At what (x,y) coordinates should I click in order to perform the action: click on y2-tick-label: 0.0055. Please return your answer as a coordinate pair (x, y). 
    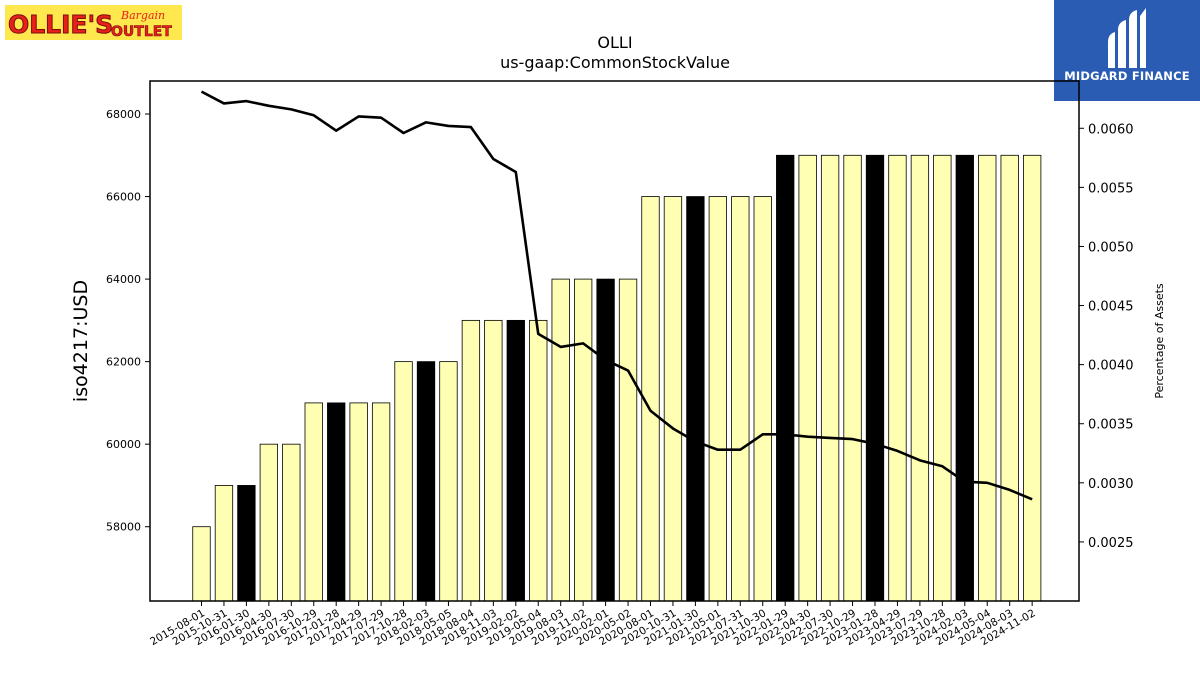
    Looking at the image, I should click on (1111, 188).